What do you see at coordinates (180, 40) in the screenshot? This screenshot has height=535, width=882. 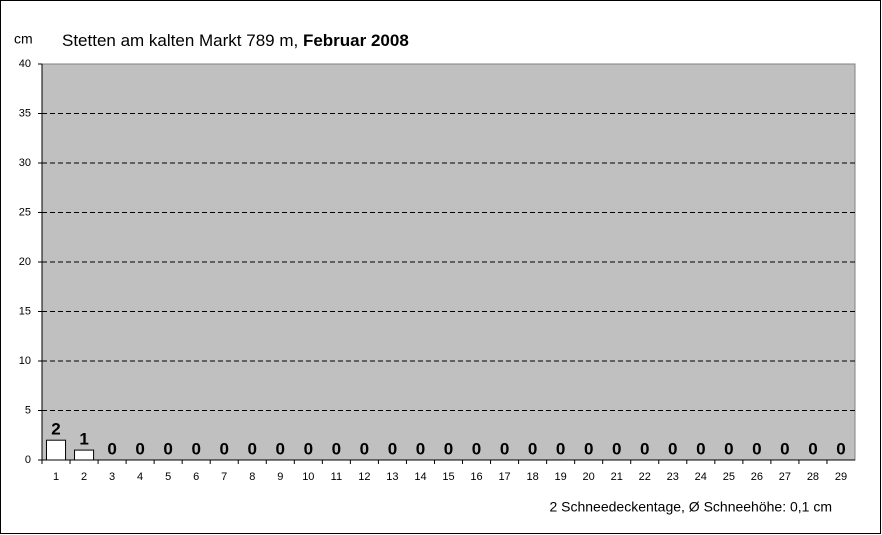 I see `title-text: Stetten am kalten Markt 789 m,` at bounding box center [180, 40].